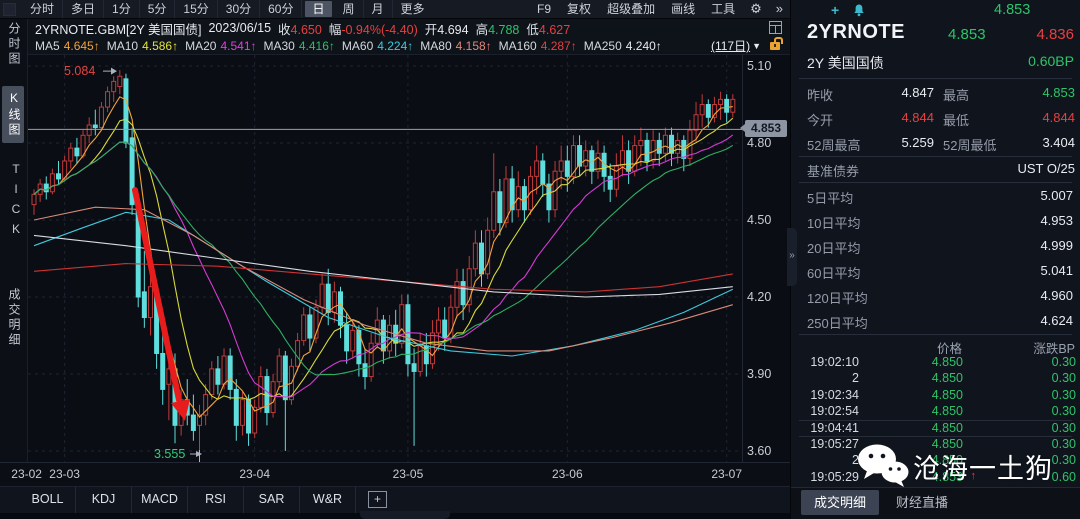 This screenshot has width=1080, height=519. What do you see at coordinates (431, 29) in the screenshot?
I see `open-label: 开` at bounding box center [431, 29].